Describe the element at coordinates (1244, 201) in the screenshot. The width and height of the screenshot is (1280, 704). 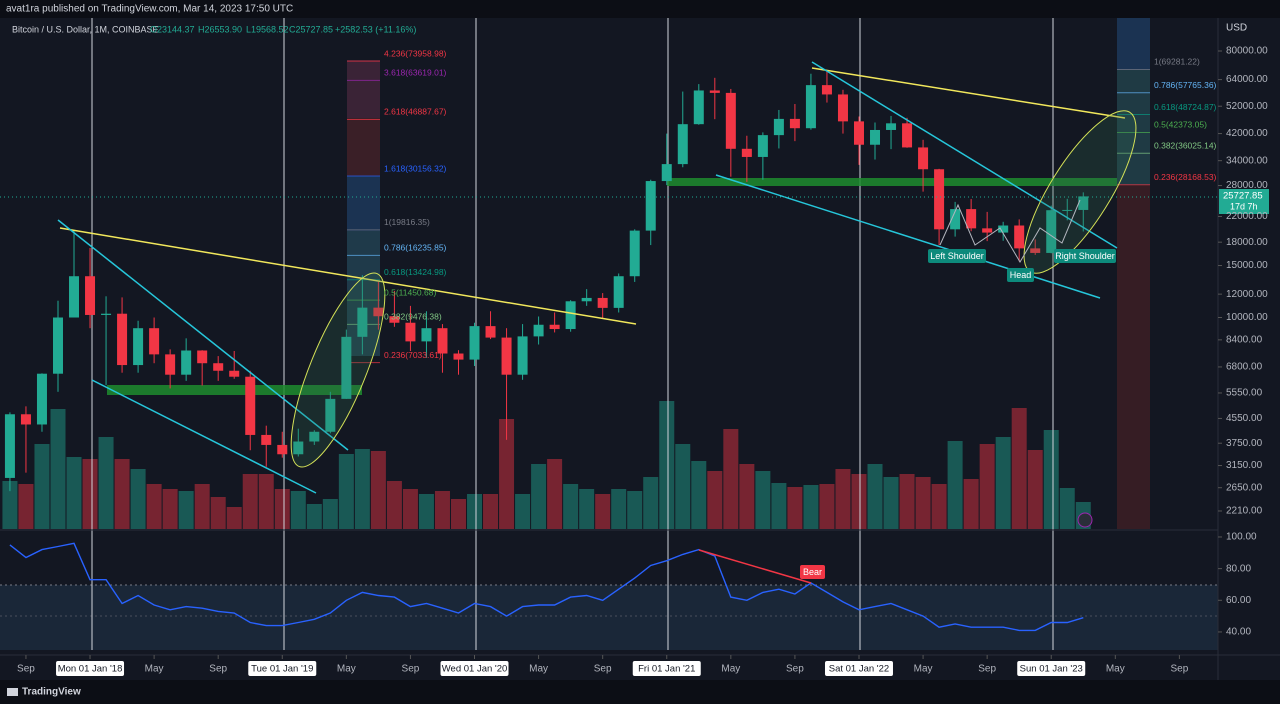
I see `price-tag` at that location.